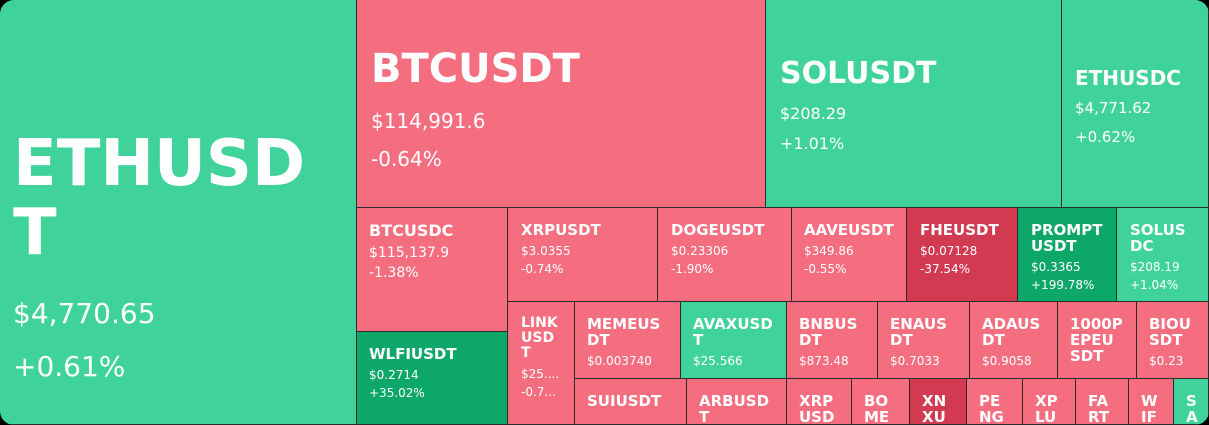 Image resolution: width=1209 pixels, height=425 pixels. I want to click on tile-promptusdt: PROMPTUSDT $0.3365 +199.78%, so click(1067, 255).